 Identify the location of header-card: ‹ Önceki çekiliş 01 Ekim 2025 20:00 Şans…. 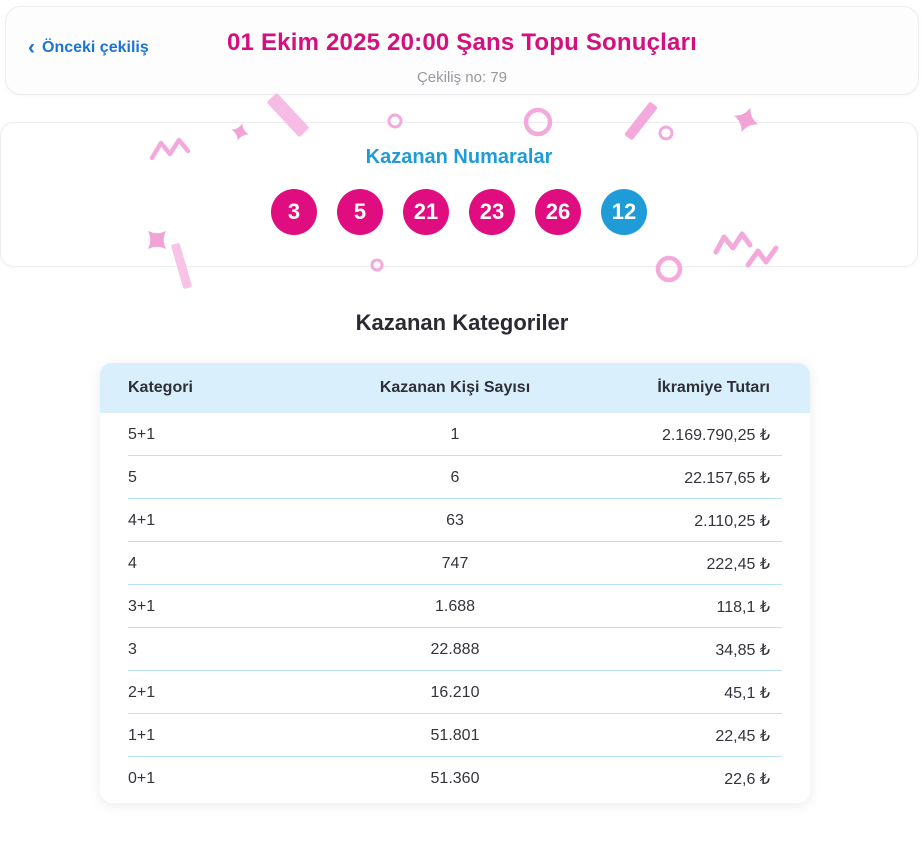
(462, 50).